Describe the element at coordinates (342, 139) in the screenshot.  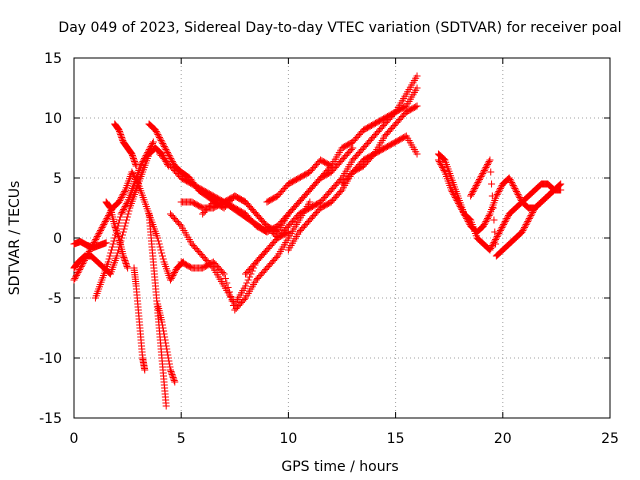
I see `series-track-q` at that location.